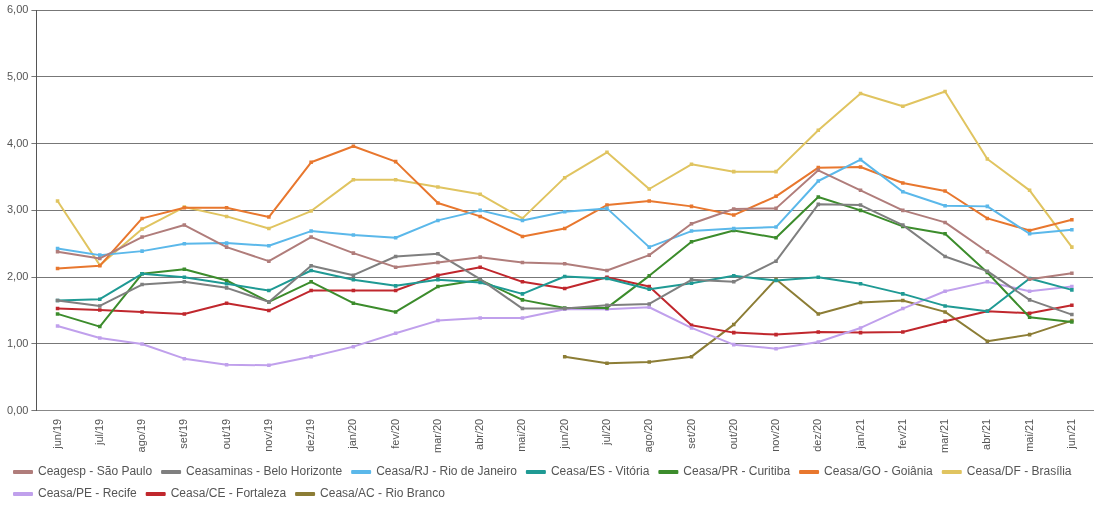 The width and height of the screenshot is (1103, 514). Describe the element at coordinates (600, 471) in the screenshot. I see `legend-label: Ceasa/ES - Vitória` at that location.